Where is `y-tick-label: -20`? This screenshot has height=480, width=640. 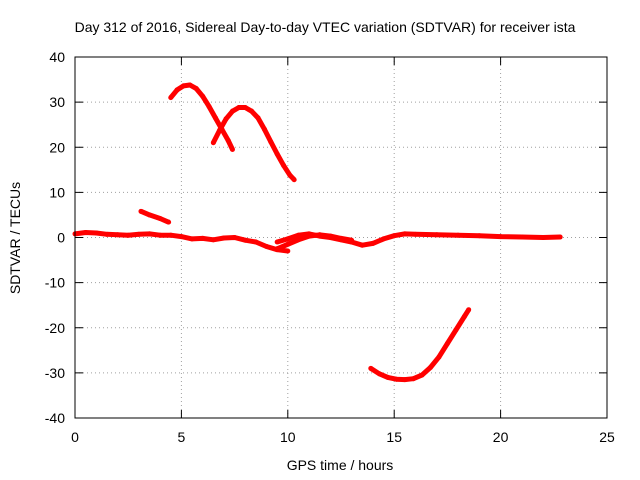 y-tick-label: -20 is located at coordinates (55, 328).